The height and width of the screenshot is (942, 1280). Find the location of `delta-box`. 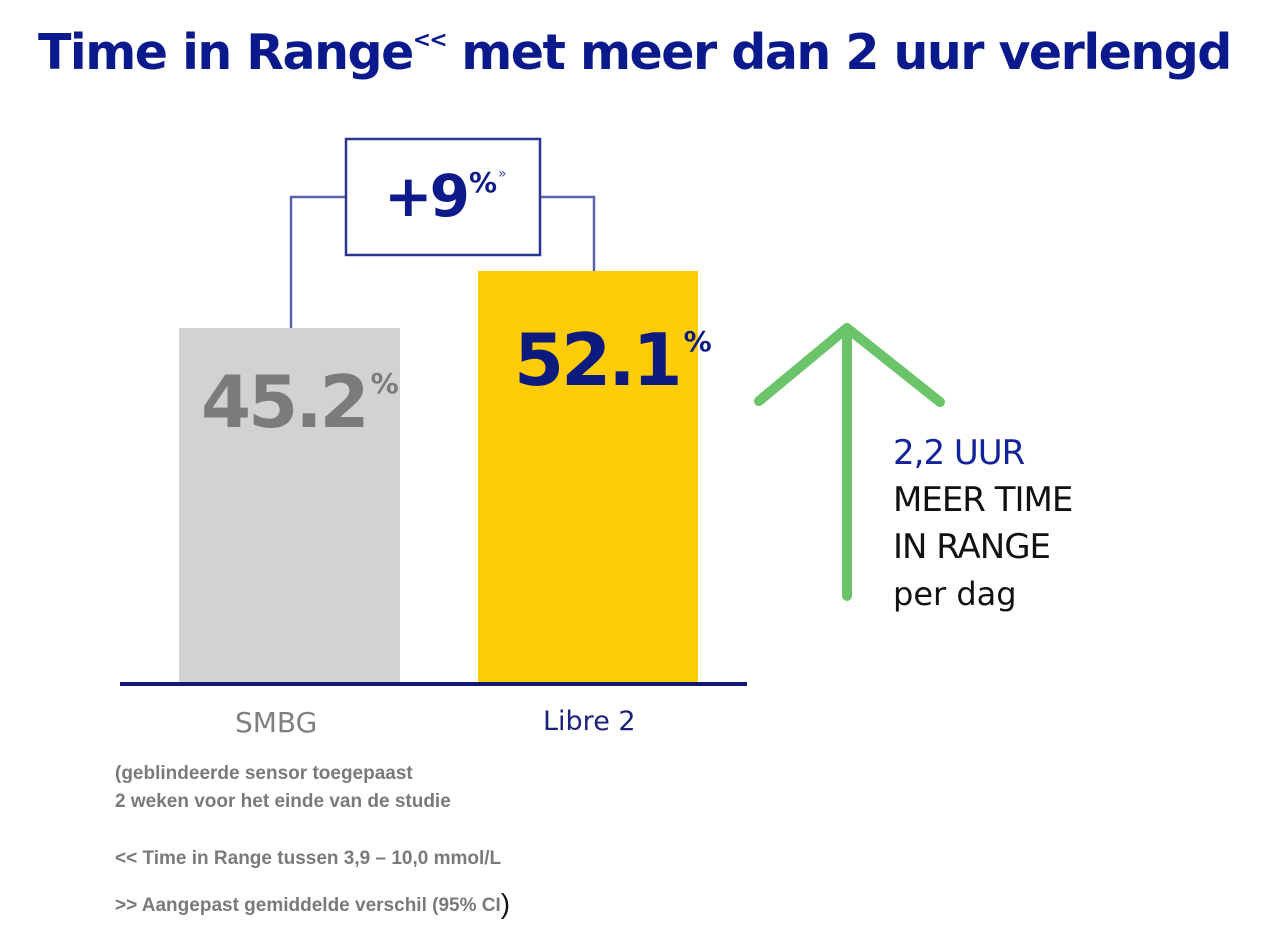

delta-box is located at coordinates (443, 197).